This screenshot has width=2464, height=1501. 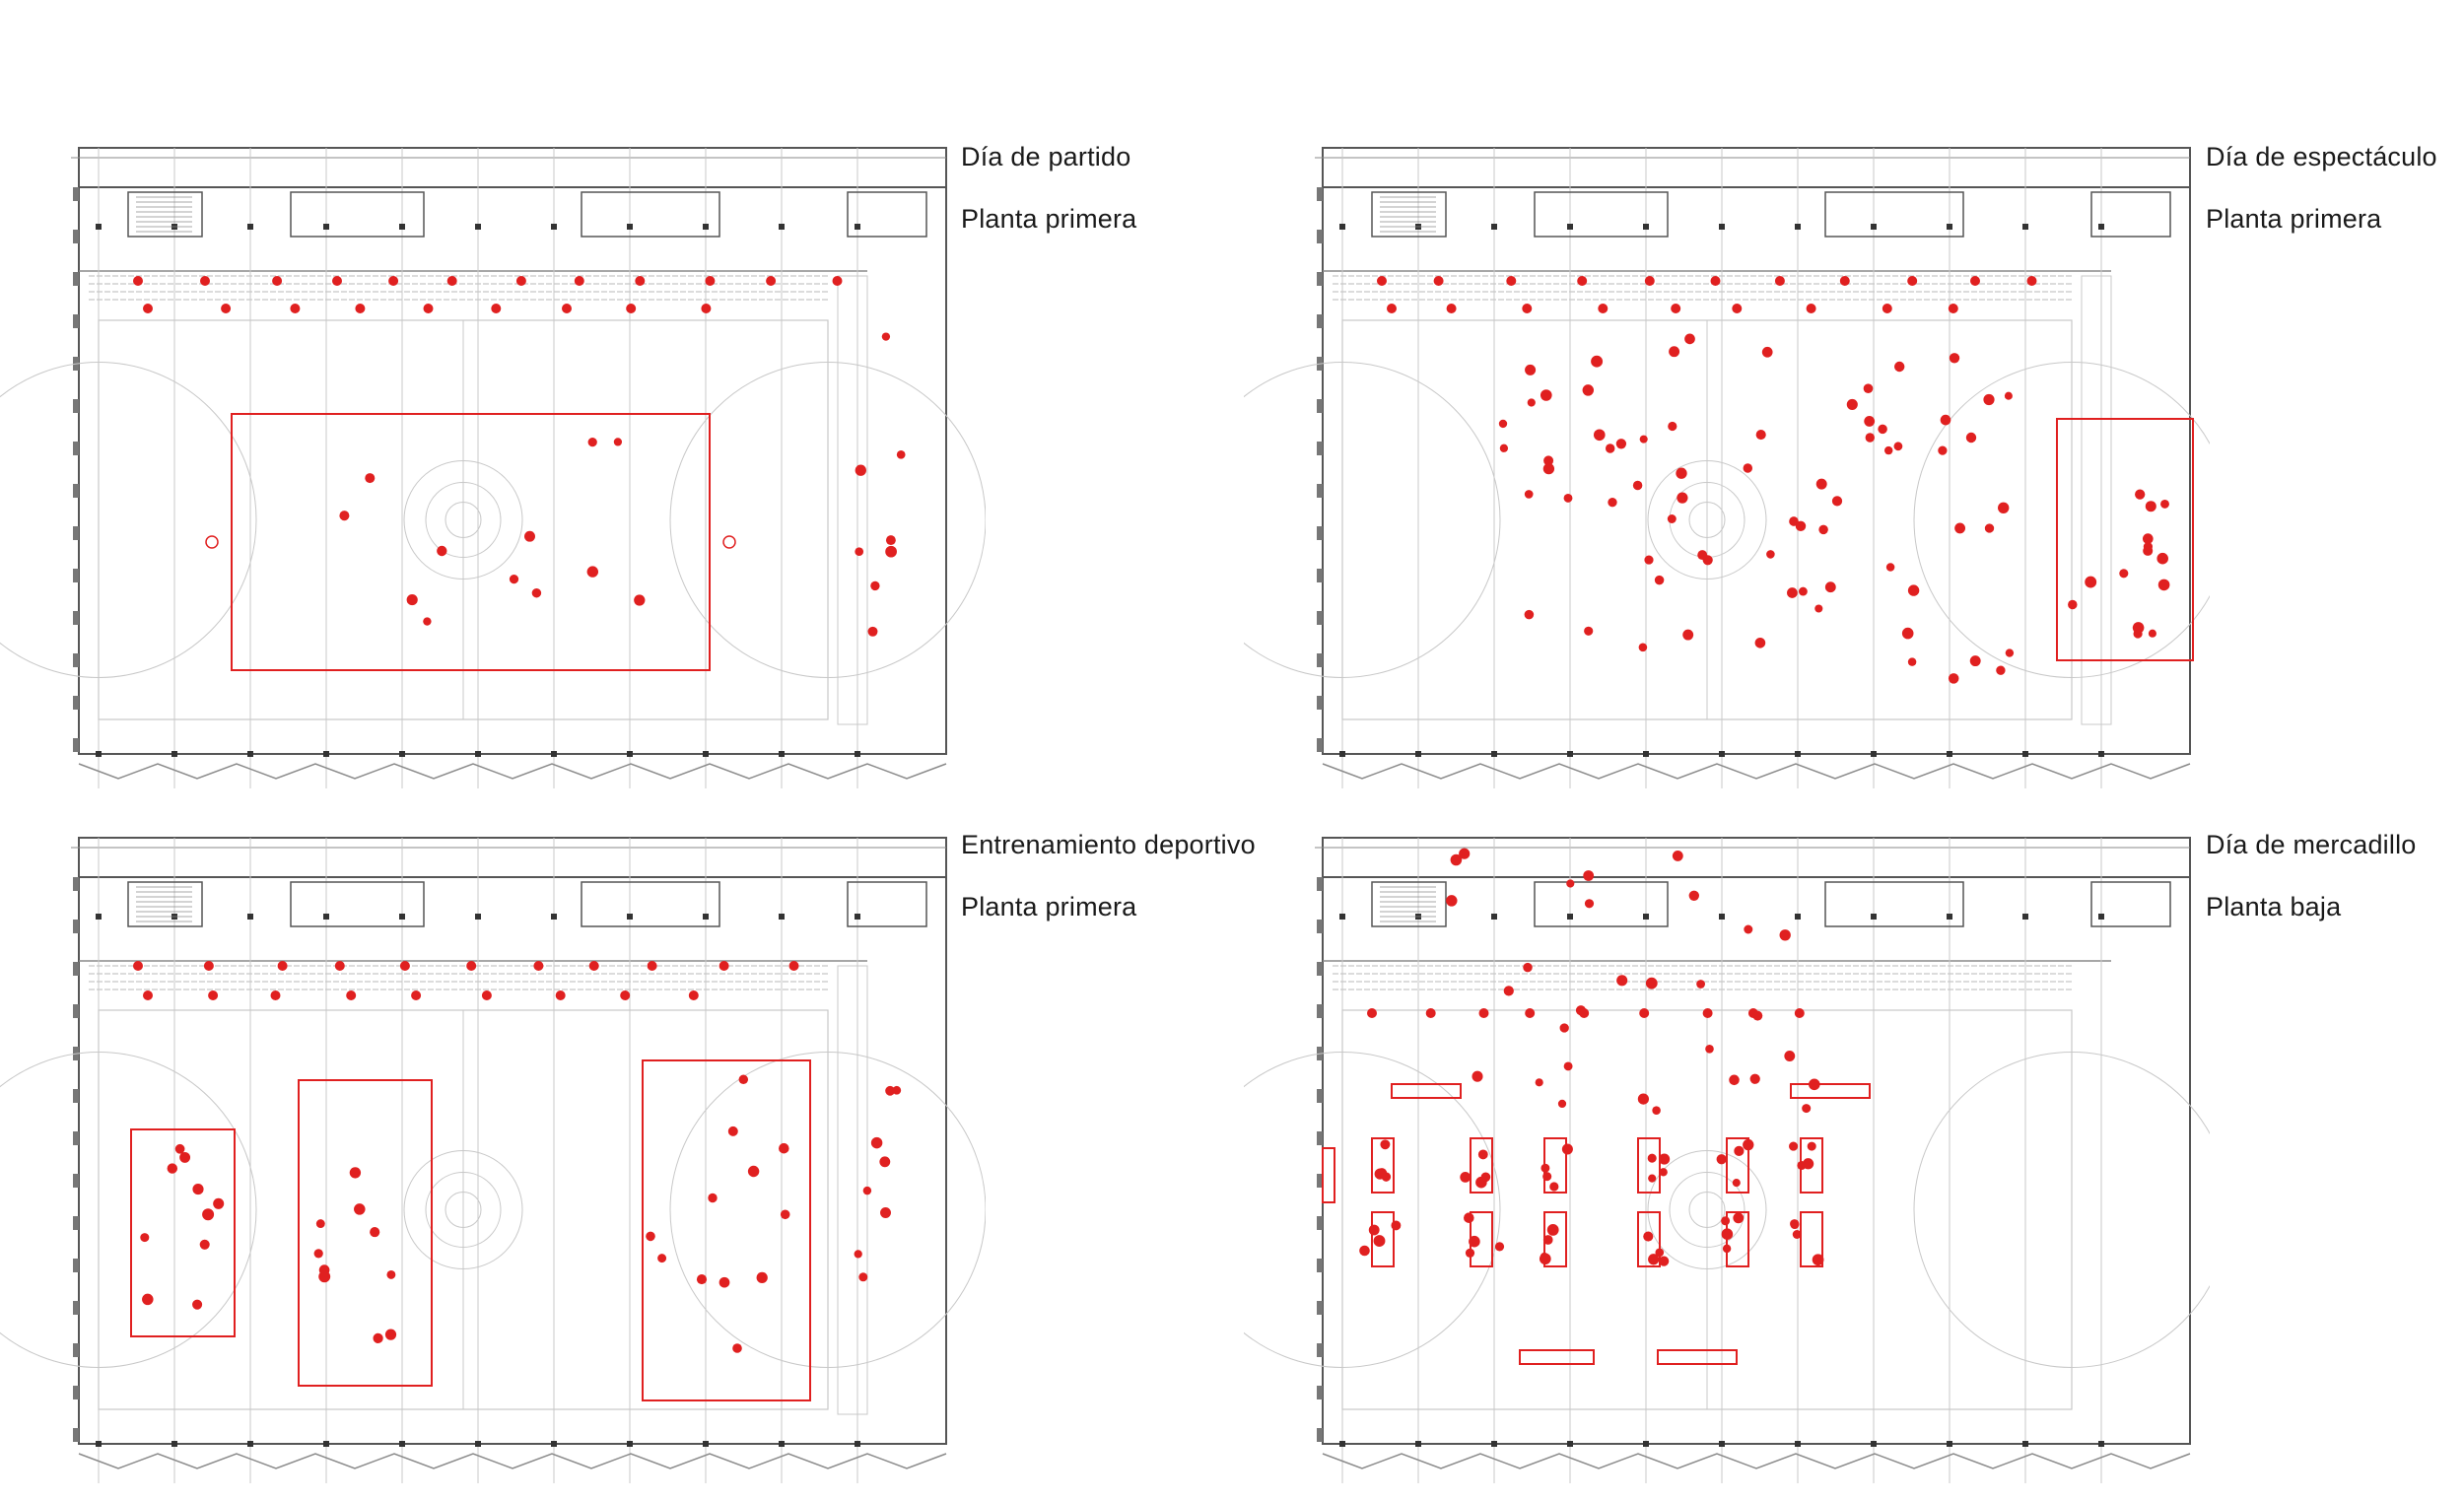 I want to click on panel-title-mercadillo: Día de mercadillo, so click(x=2311, y=844).